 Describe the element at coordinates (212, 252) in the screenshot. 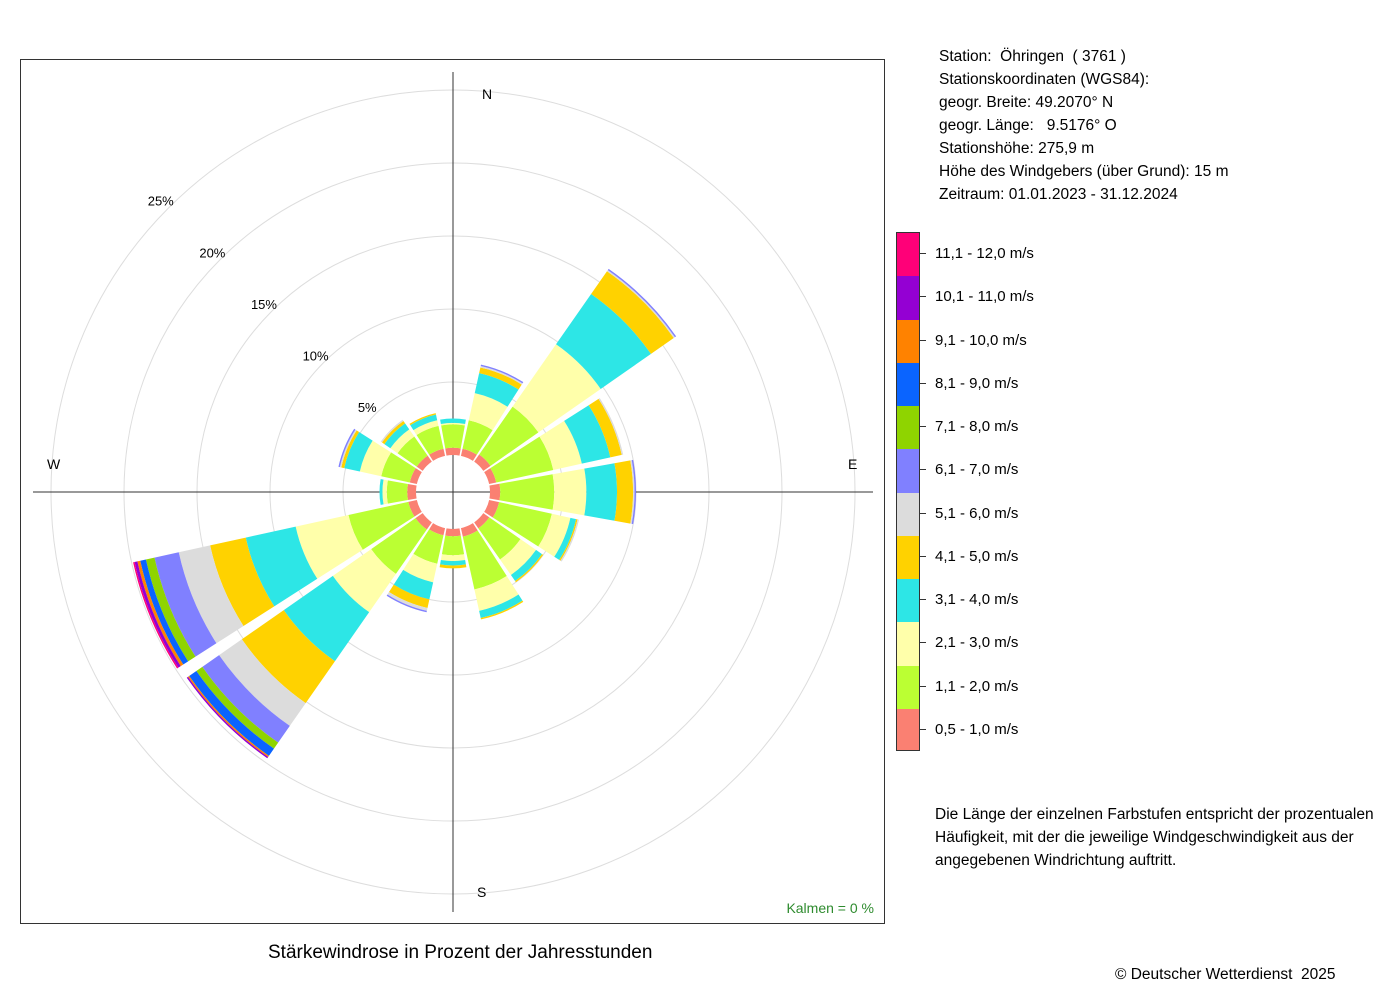

I see `radial-tick-label: 20%` at that location.